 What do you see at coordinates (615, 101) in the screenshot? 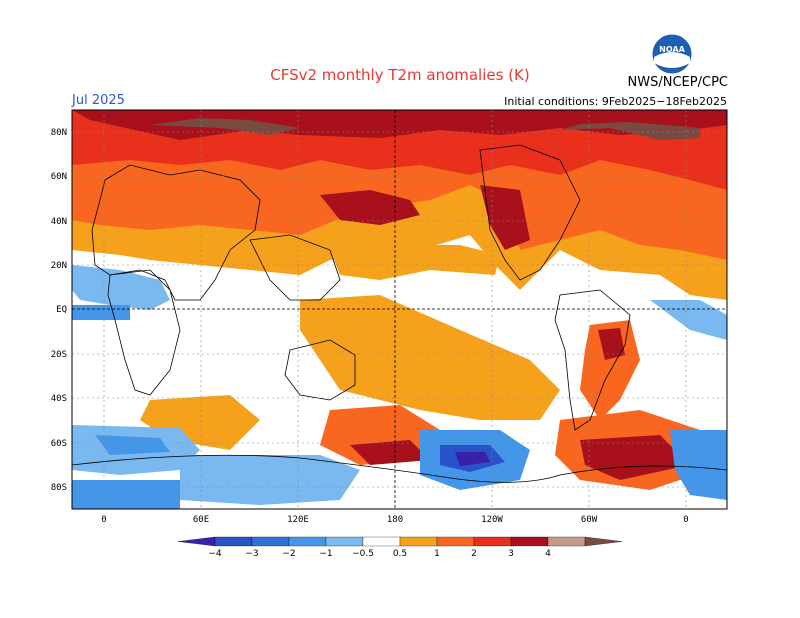
I see `initial-conditions: Initial conditions: 9Feb2025−18Feb2025` at bounding box center [615, 101].